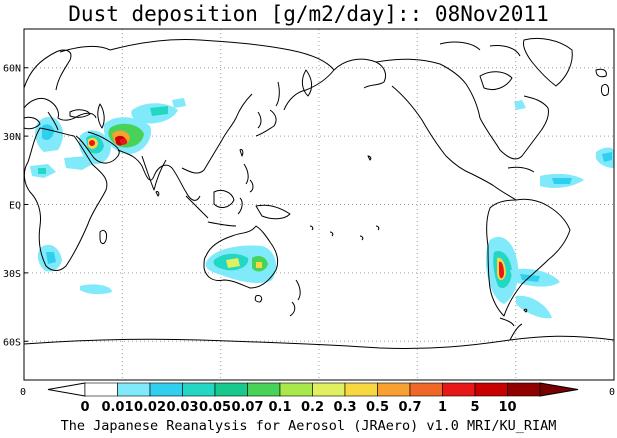  I want to click on colorbar-label: 0.2, so click(312, 407).